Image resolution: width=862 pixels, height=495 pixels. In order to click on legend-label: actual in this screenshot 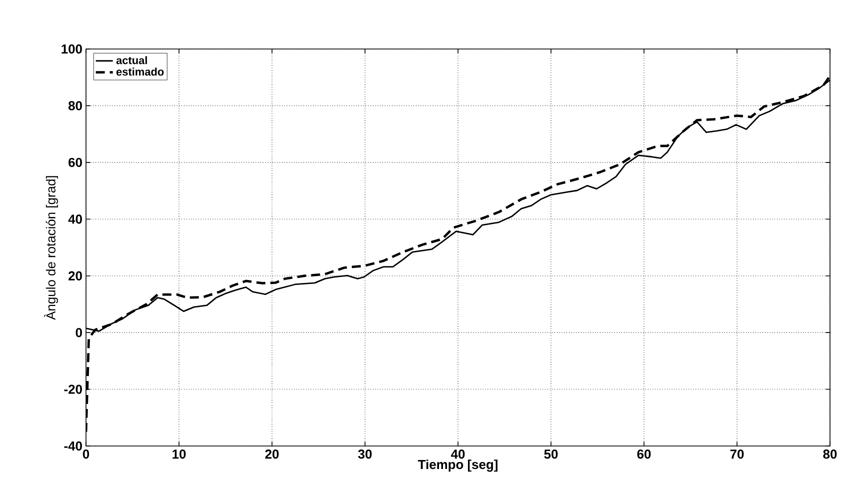, I will do `click(131, 60)`.